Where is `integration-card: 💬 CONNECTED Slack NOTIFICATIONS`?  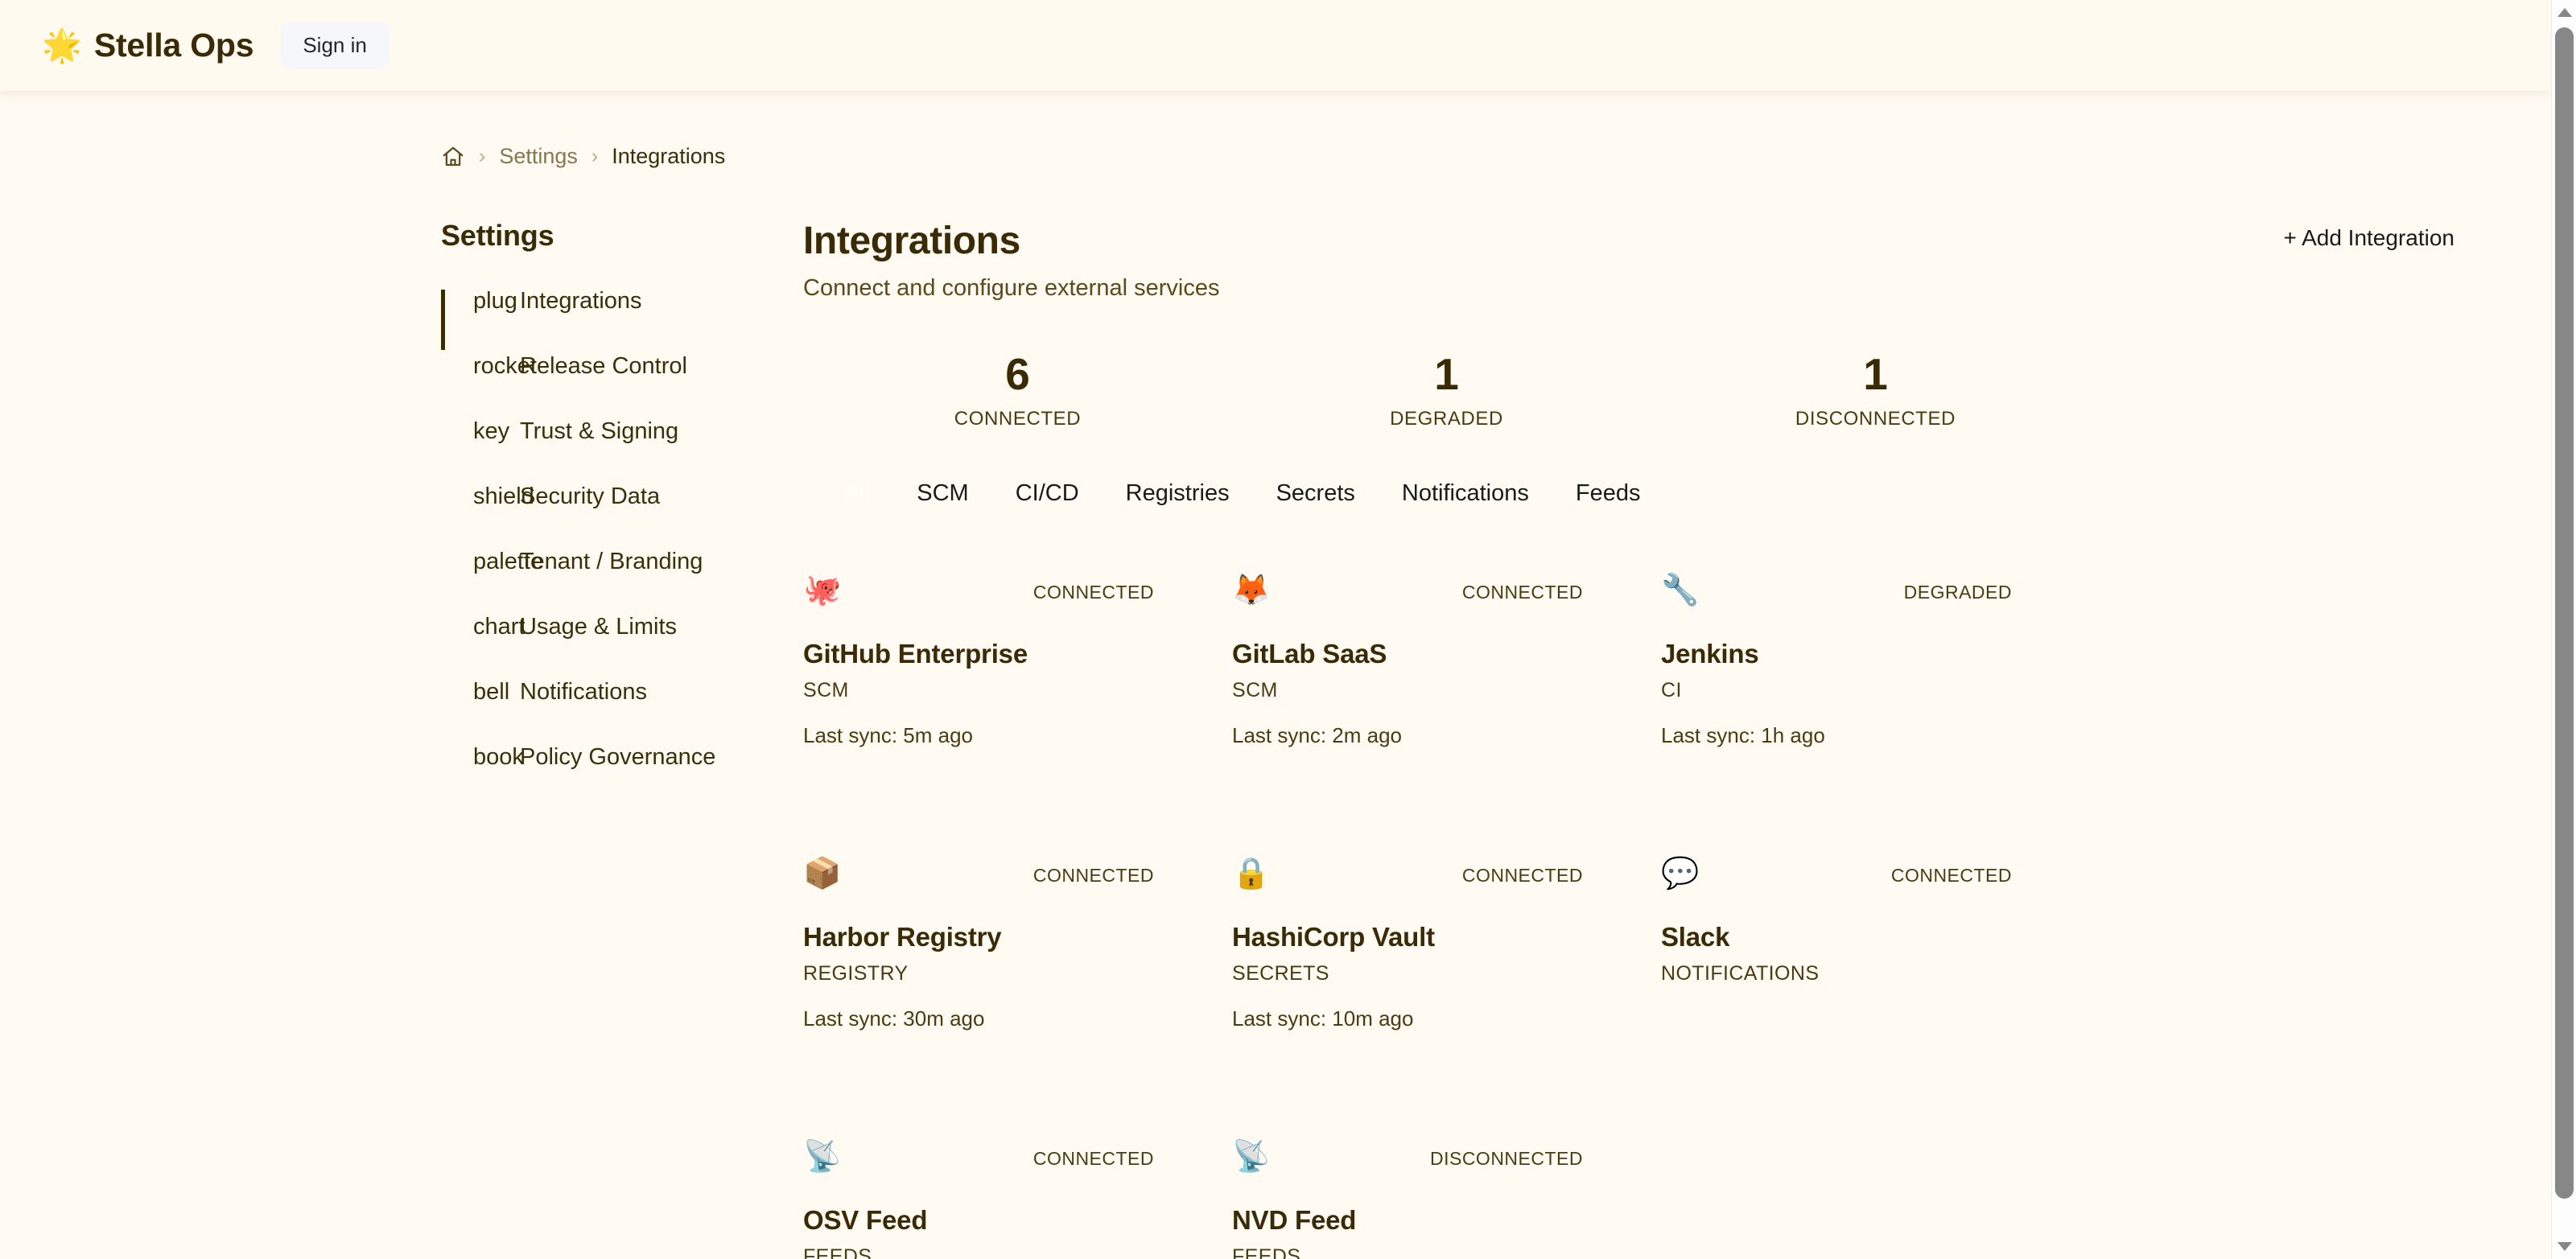 integration-card: 💬 CONNECTED Slack NOTIFICATIONS is located at coordinates (1875, 944).